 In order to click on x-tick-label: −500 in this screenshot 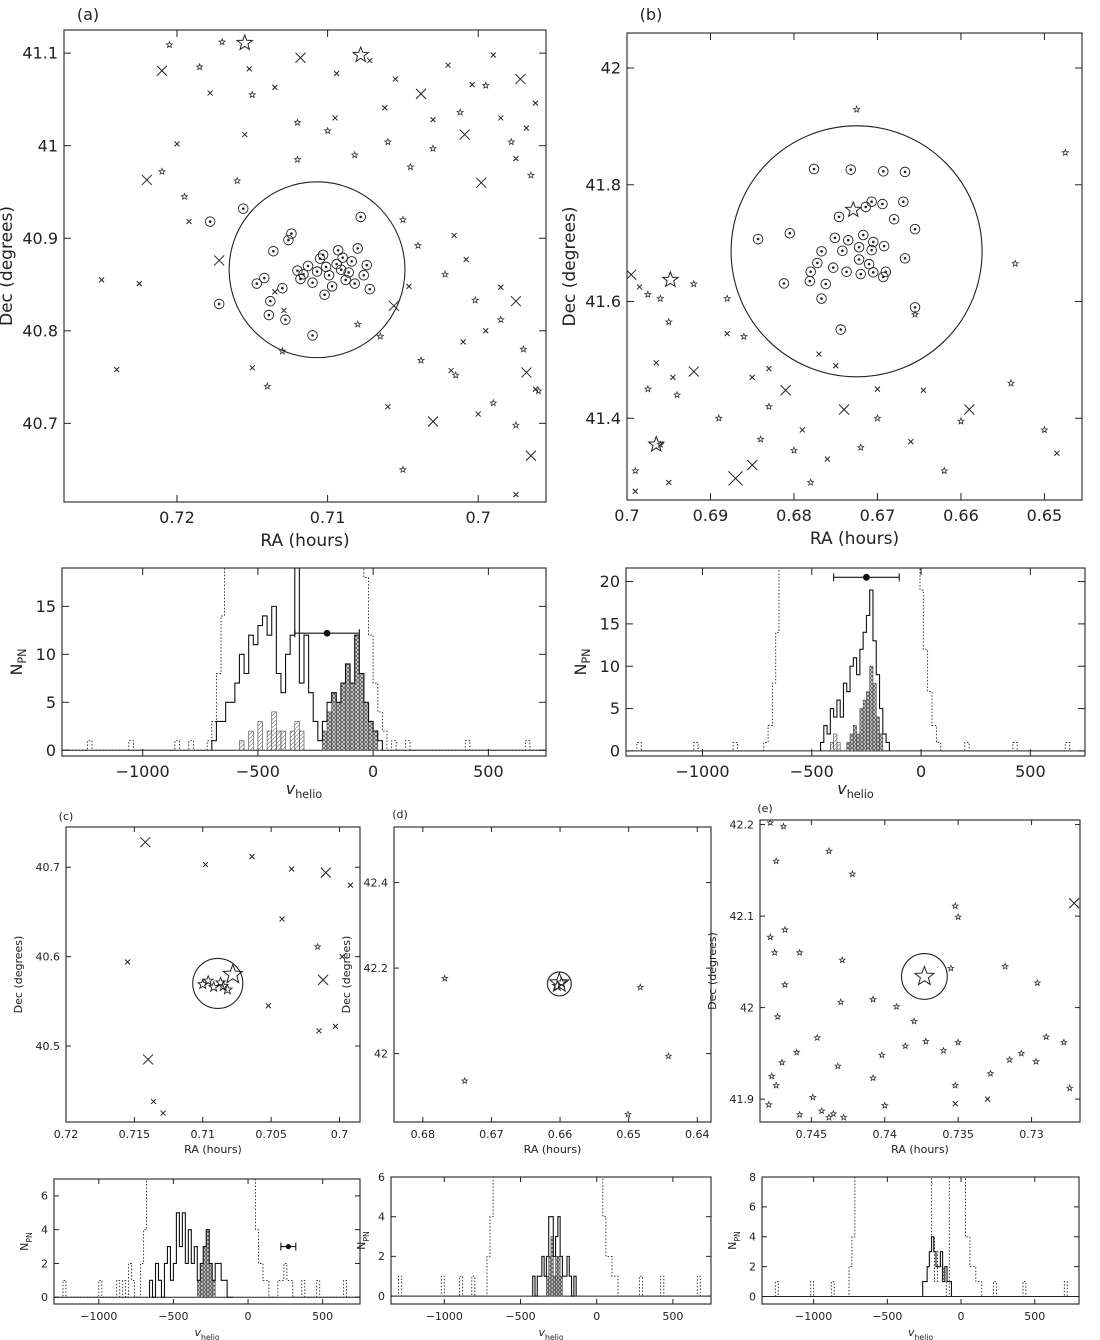, I will do `click(520, 1316)`.